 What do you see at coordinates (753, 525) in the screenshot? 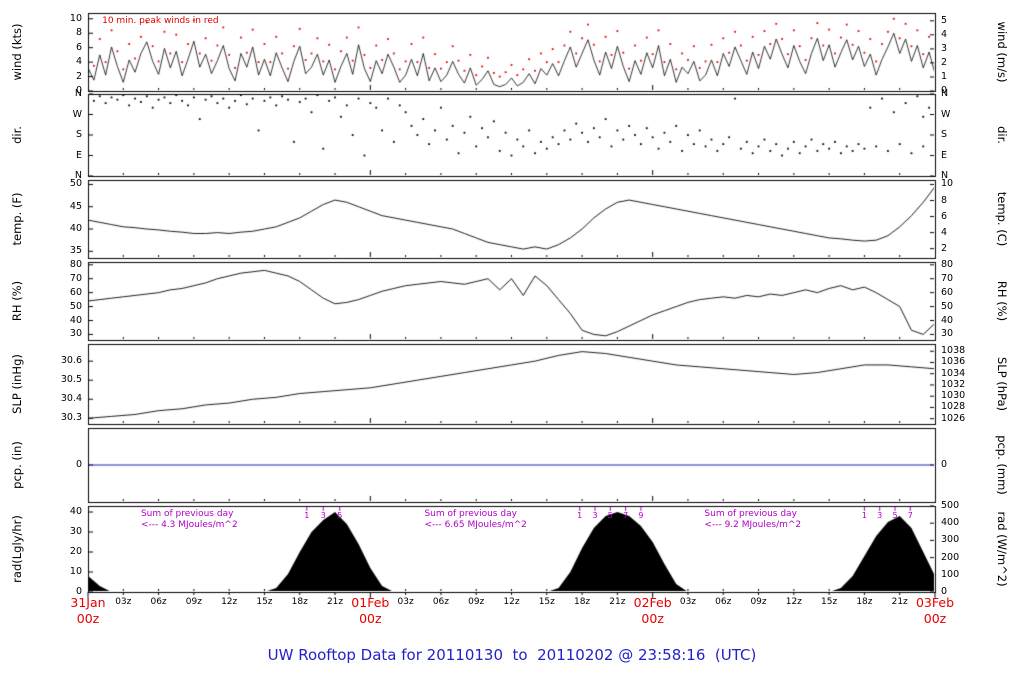
I see `rad-sum-line2: <--- 9.2 MJoules/m^2` at bounding box center [753, 525].